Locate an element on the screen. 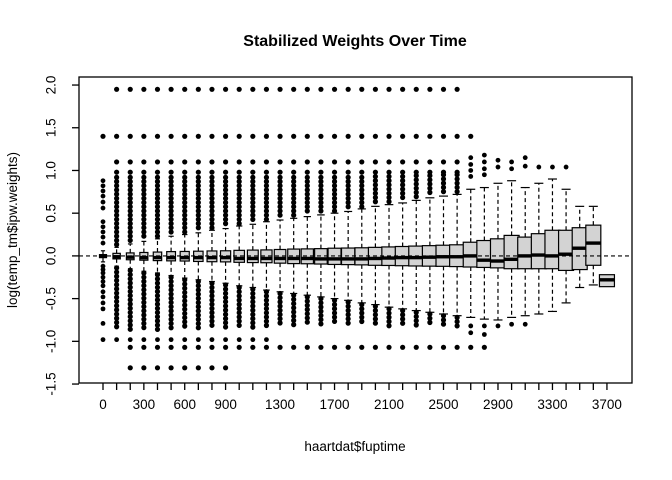 The image size is (672, 480). x-tick-label: 600 is located at coordinates (184, 404).